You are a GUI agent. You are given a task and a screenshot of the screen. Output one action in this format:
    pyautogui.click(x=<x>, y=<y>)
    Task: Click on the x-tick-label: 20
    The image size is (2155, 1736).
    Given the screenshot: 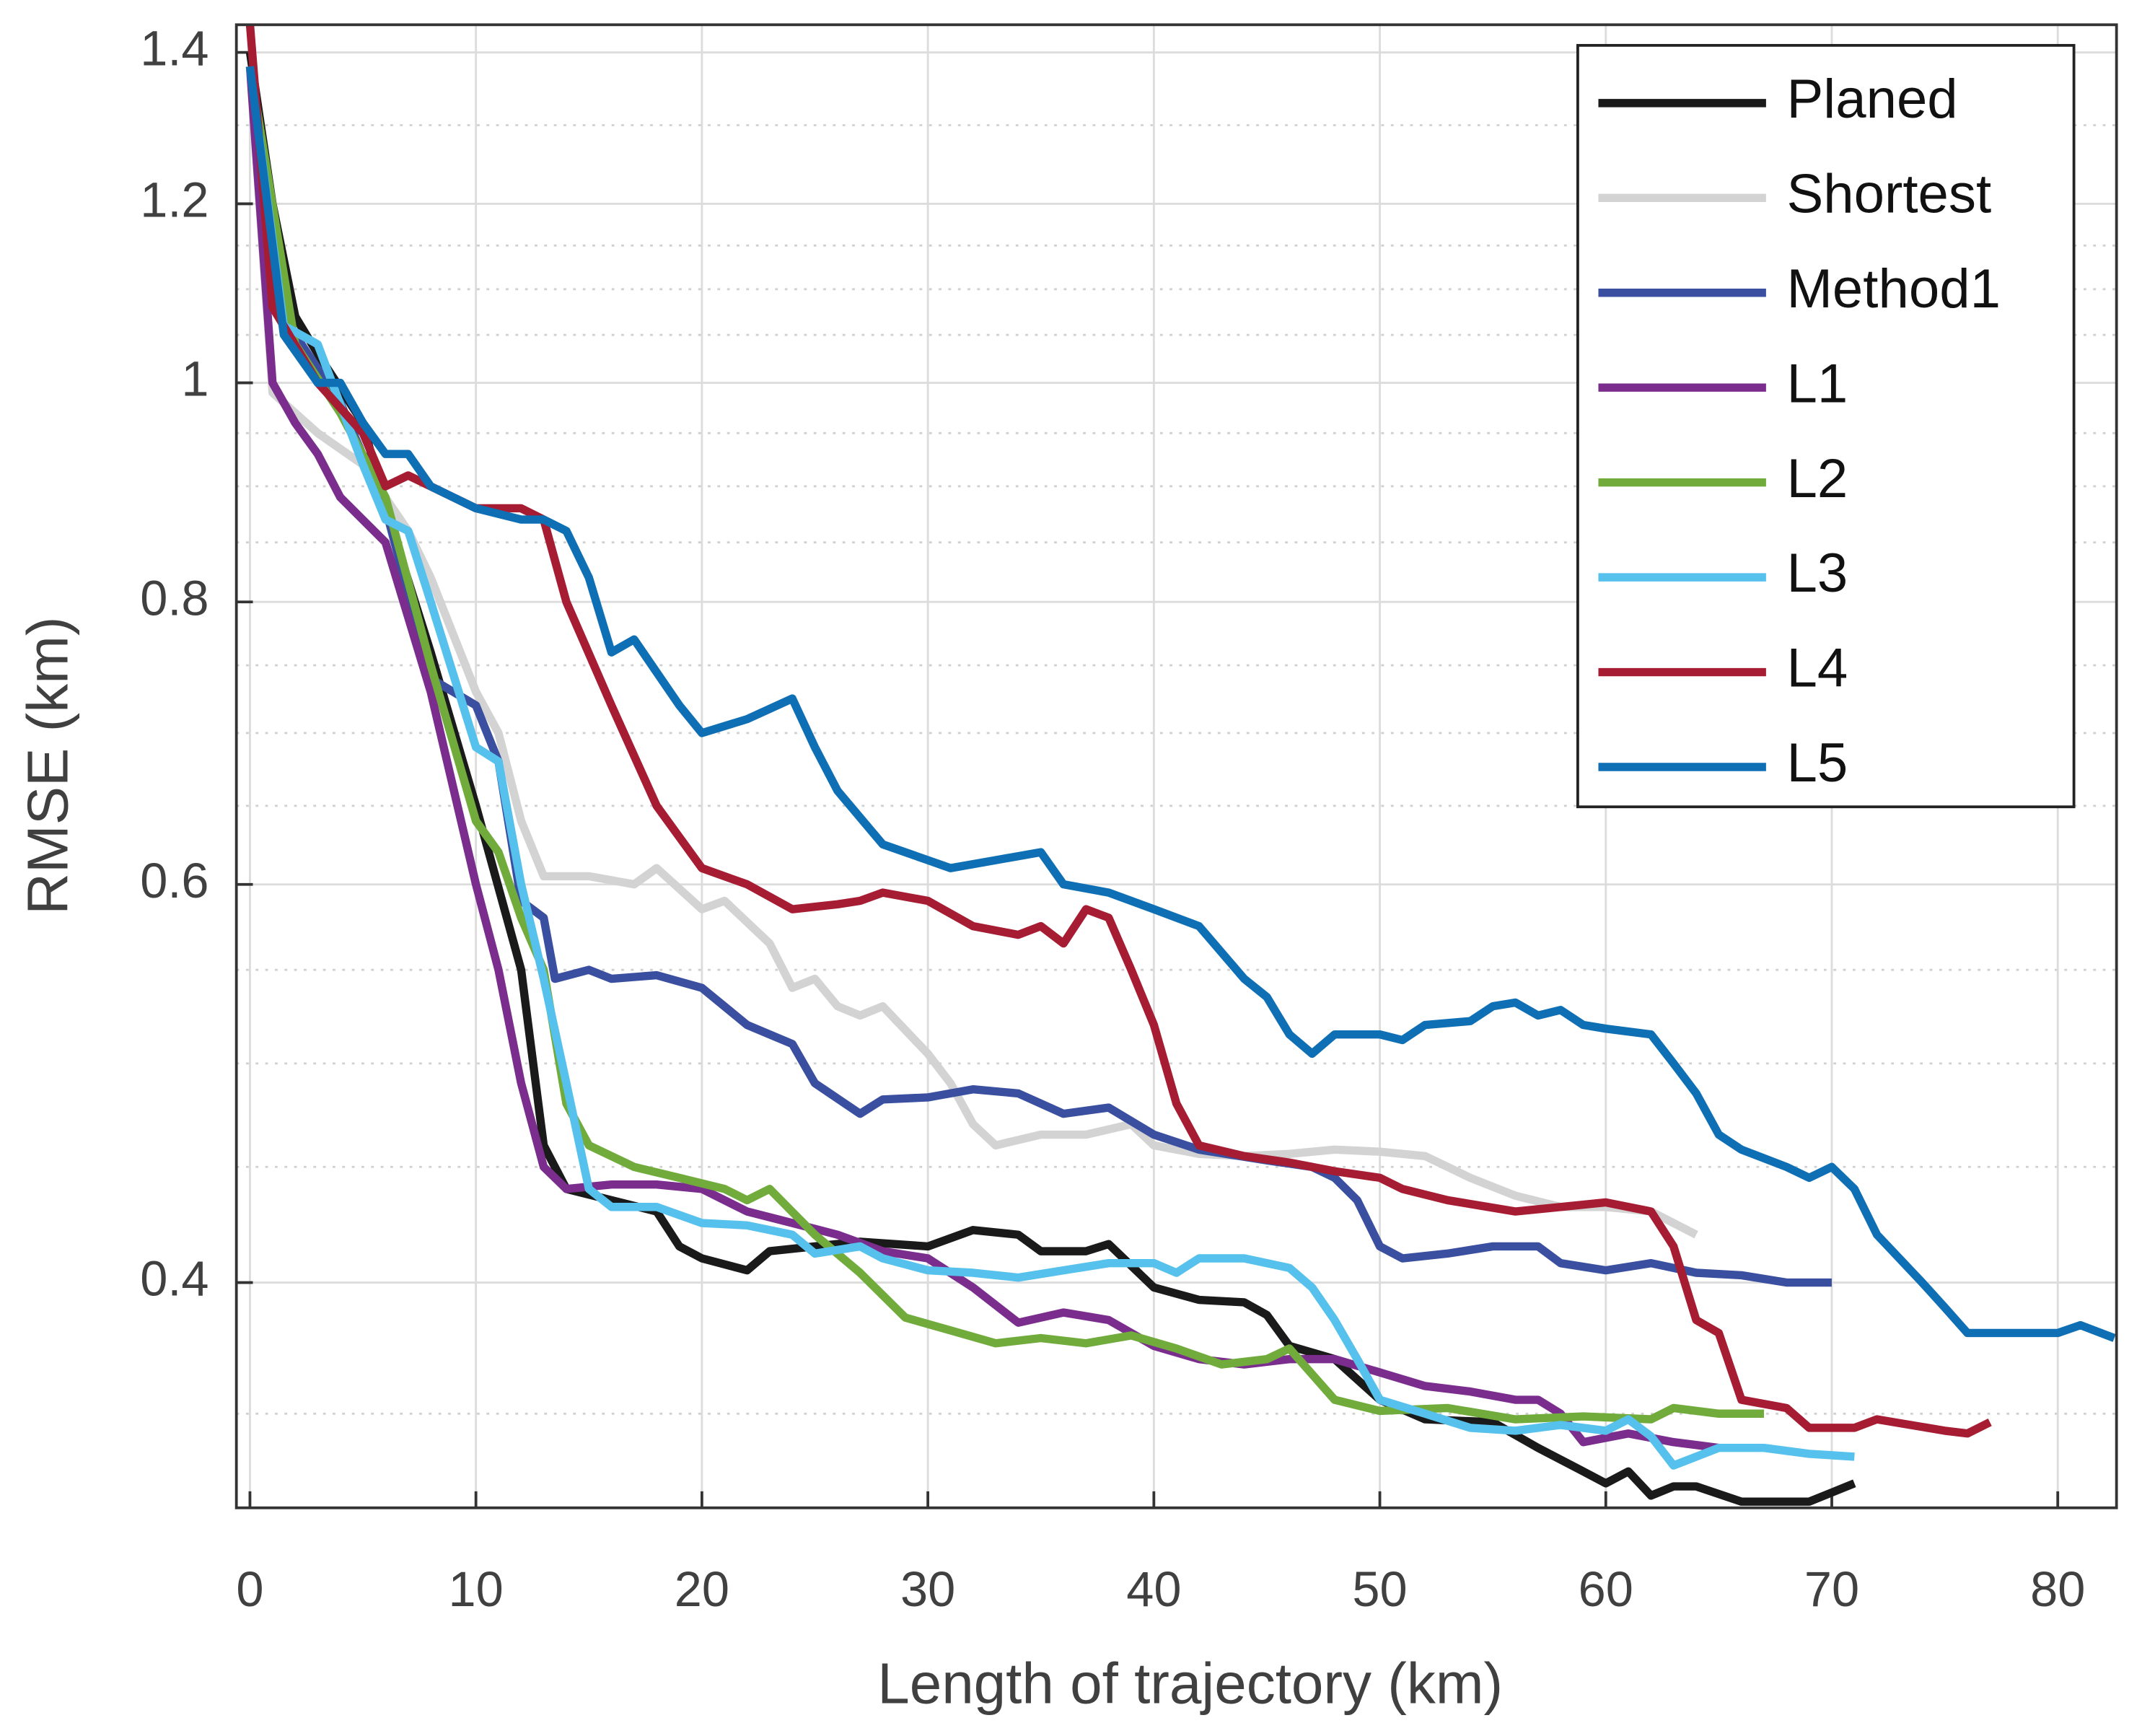 What is the action you would take?
    pyautogui.click(x=702, y=1589)
    